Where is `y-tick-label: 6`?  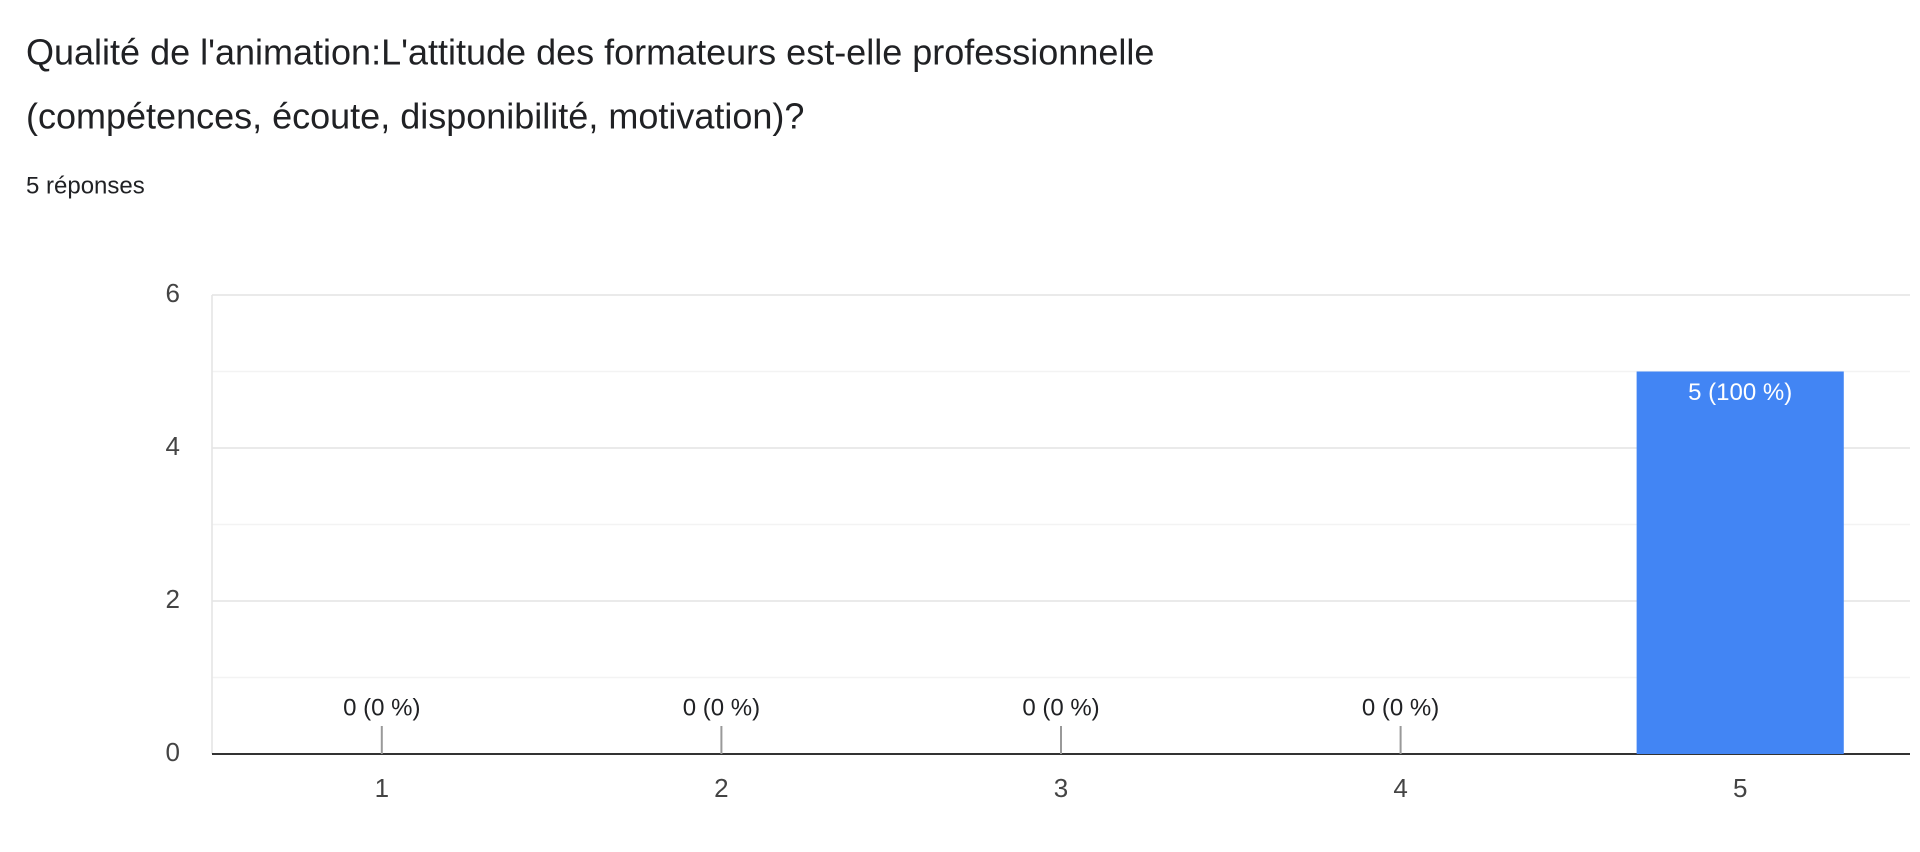
y-tick-label: 6 is located at coordinates (173, 293).